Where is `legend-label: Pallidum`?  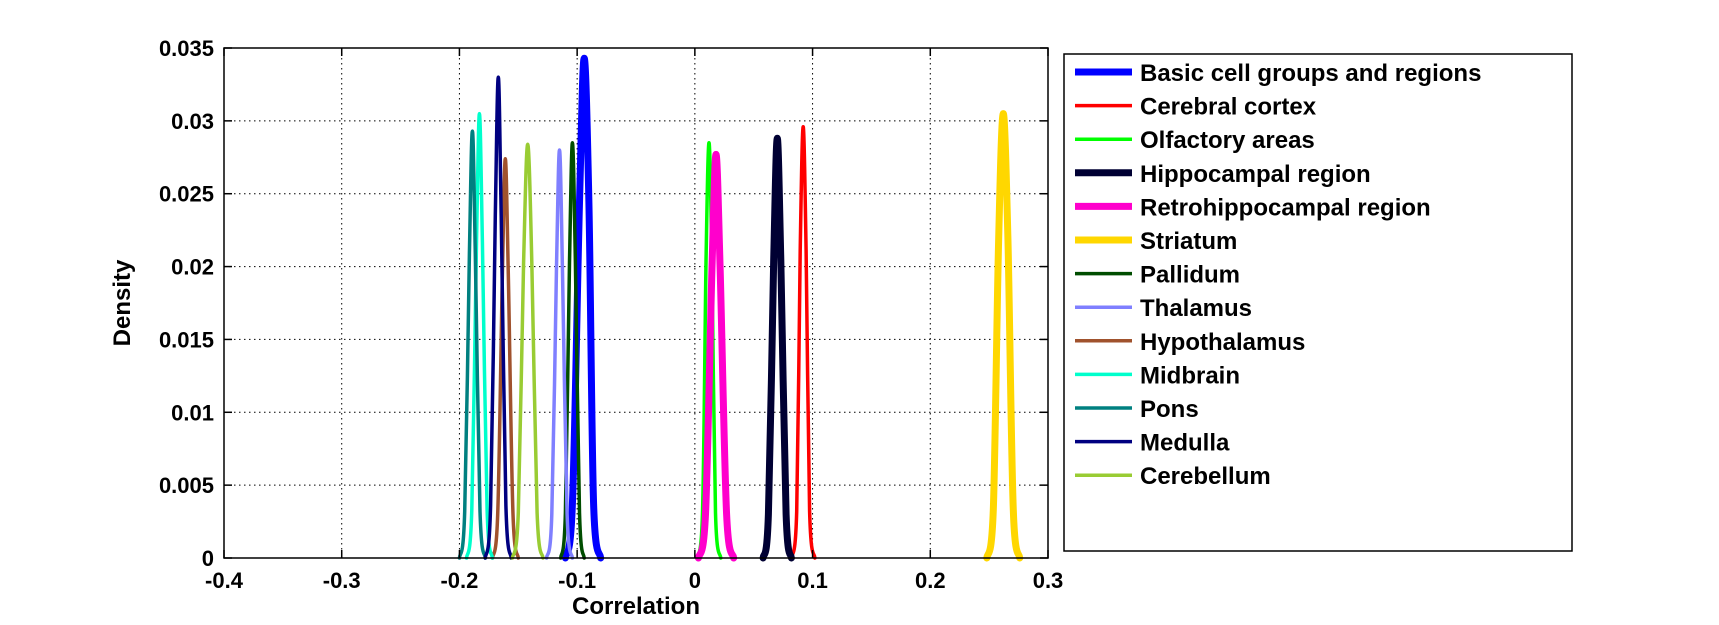 legend-label: Pallidum is located at coordinates (1190, 275).